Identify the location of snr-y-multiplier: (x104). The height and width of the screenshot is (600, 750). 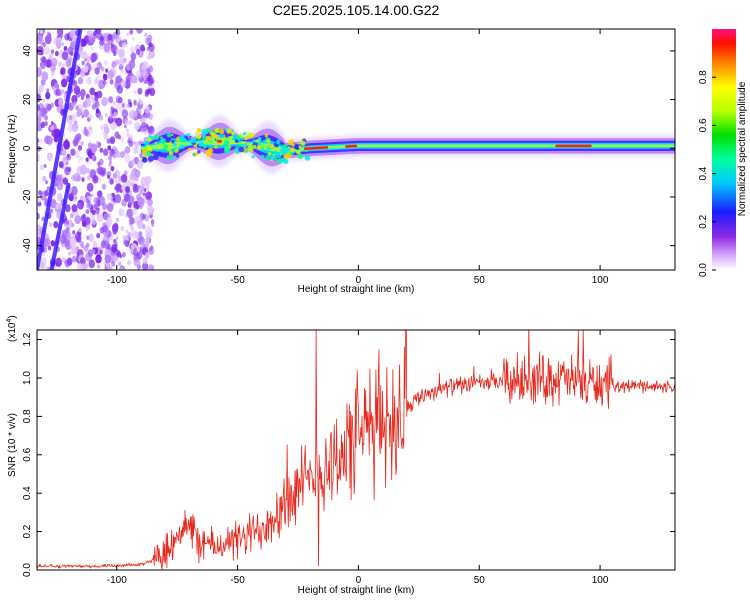
(12, 328).